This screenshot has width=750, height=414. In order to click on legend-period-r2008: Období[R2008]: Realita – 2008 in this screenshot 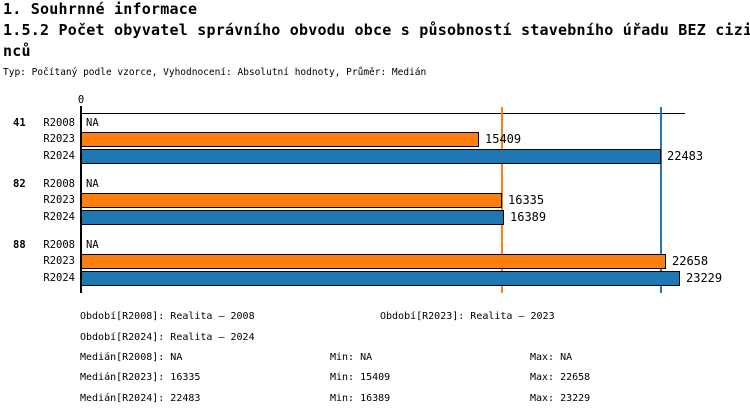, I will do `click(167, 316)`.